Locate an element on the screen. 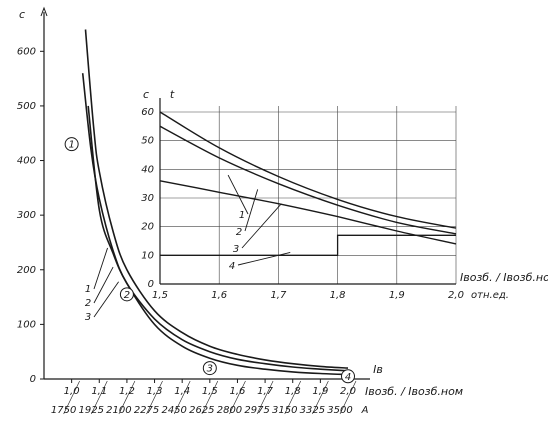 The height and width of the screenshot is (426, 548). main-leader-label-1: 1 is located at coordinates (88, 289).